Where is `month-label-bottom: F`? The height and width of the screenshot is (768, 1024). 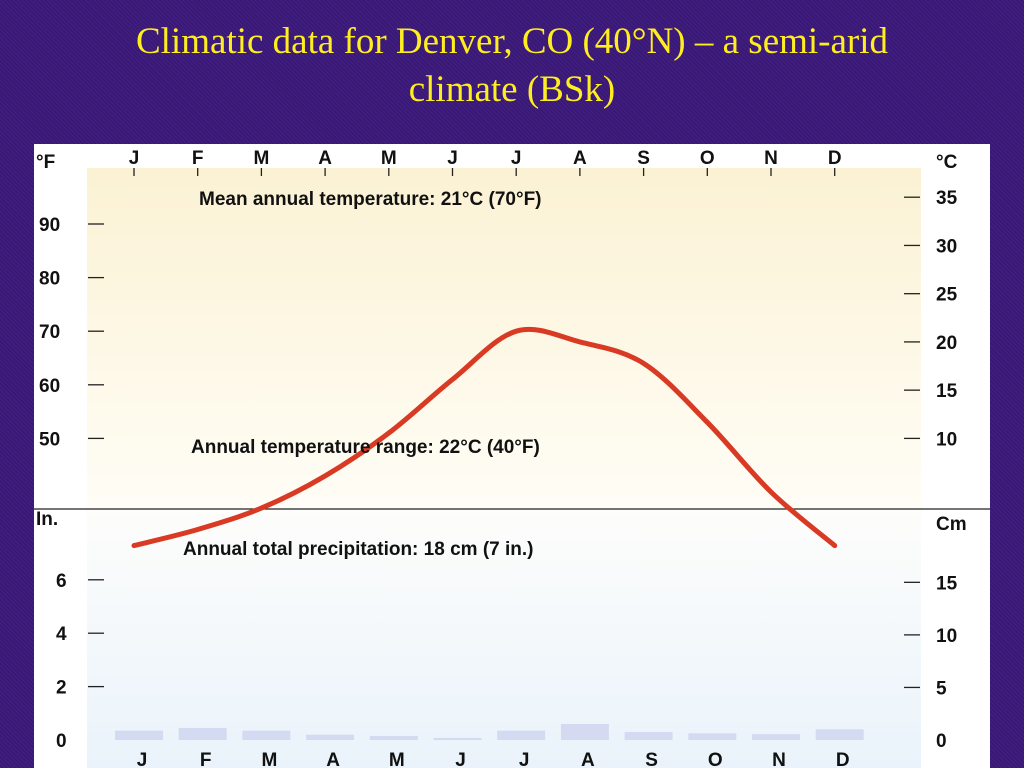 month-label-bottom: F is located at coordinates (206, 759).